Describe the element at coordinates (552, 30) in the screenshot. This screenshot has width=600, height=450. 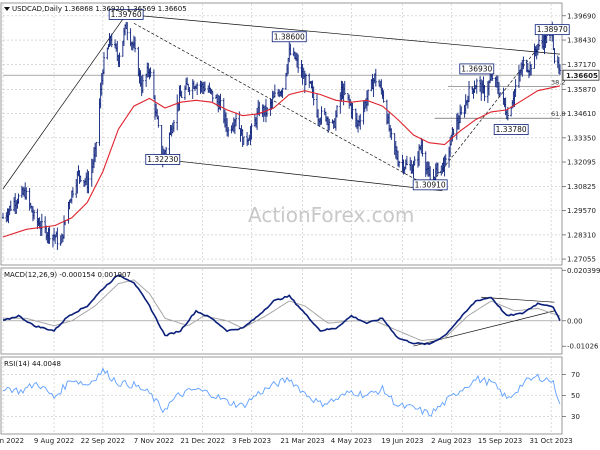
I see `price-annotation: 1.38970` at that location.